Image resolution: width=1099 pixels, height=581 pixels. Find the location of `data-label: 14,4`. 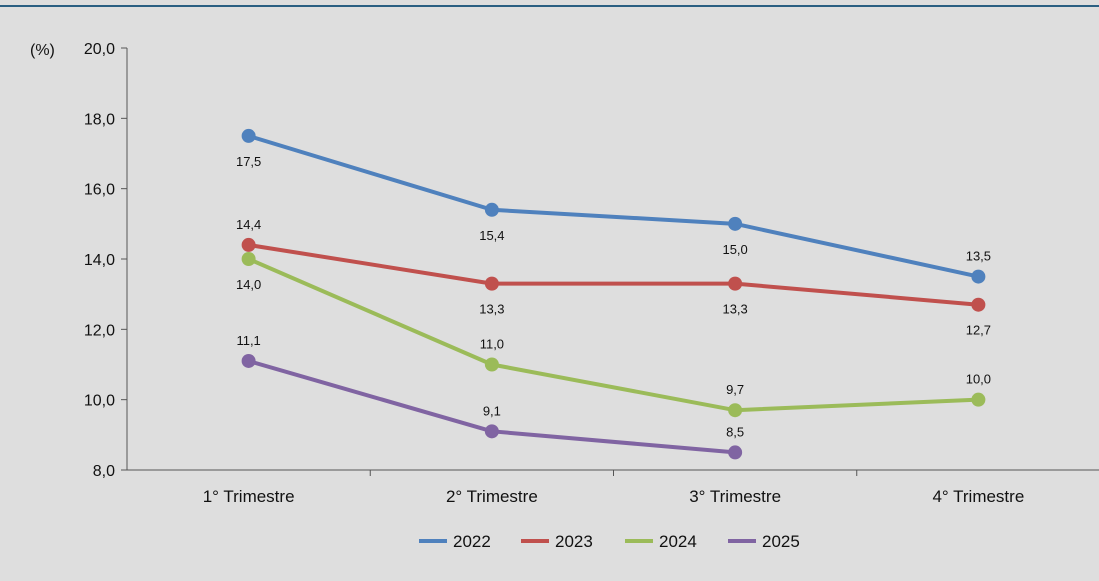

data-label: 14,4 is located at coordinates (248, 224).